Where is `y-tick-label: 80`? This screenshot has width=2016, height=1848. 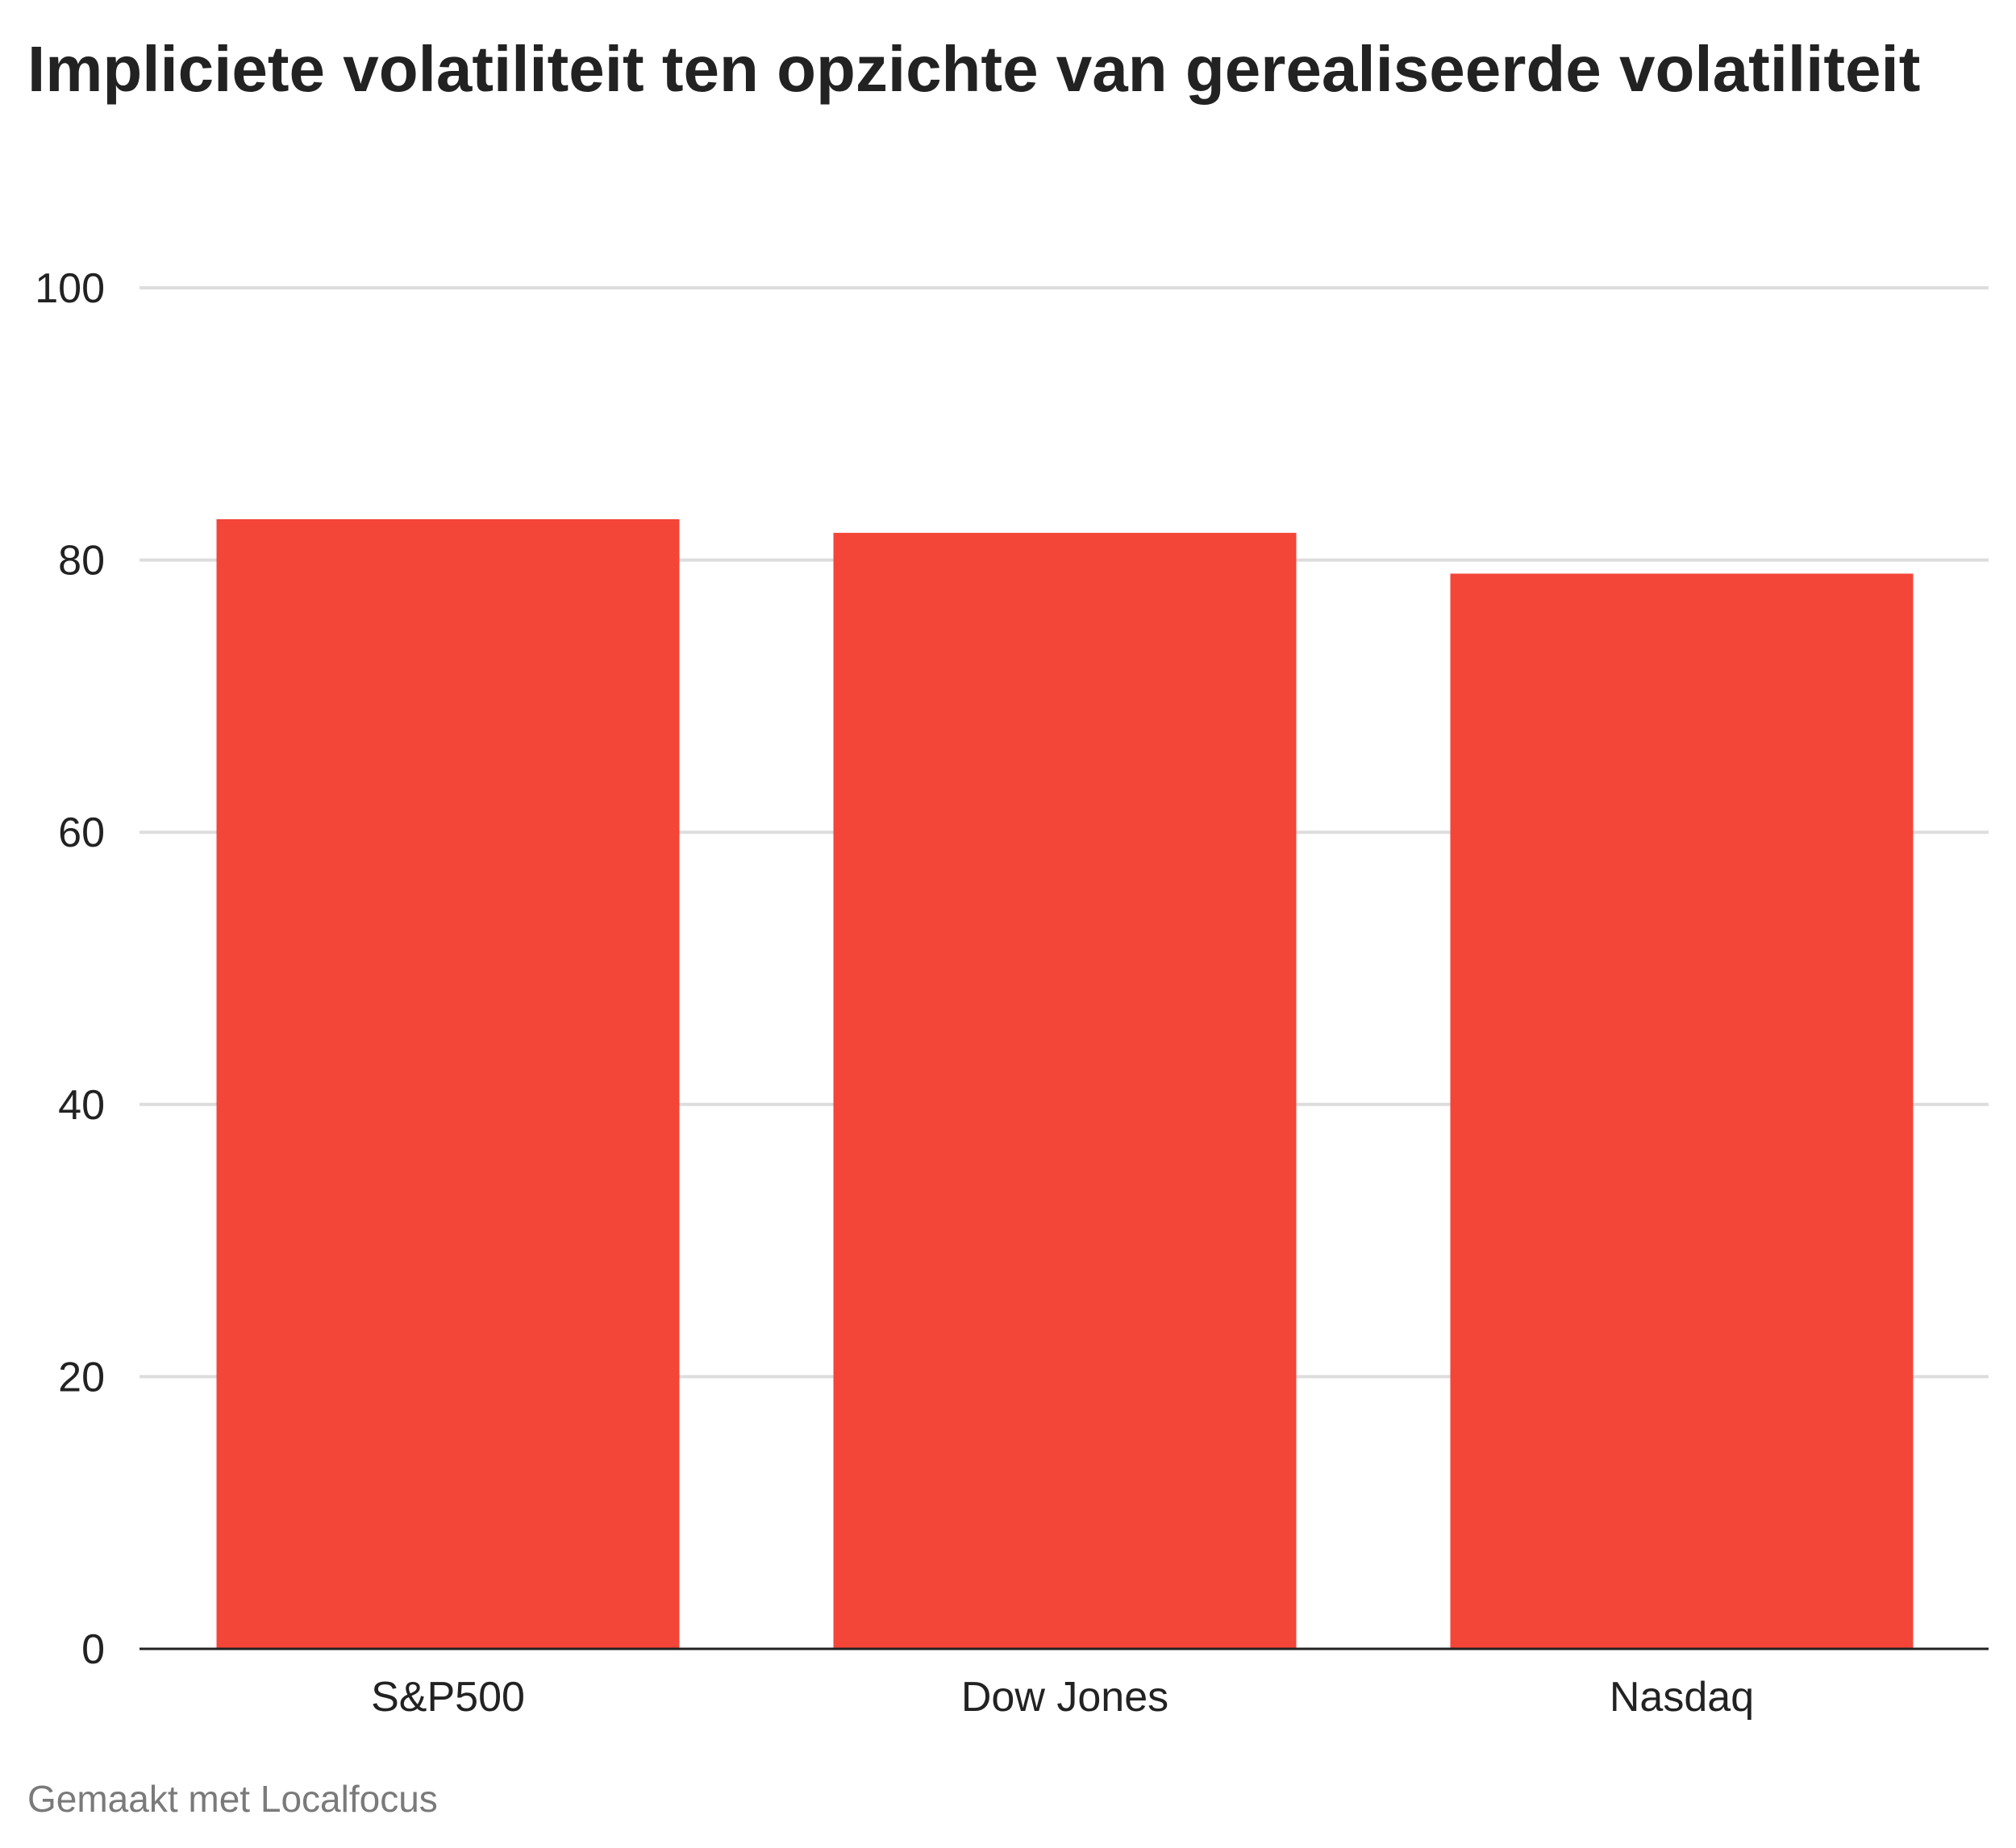
y-tick-label: 80 is located at coordinates (81, 561).